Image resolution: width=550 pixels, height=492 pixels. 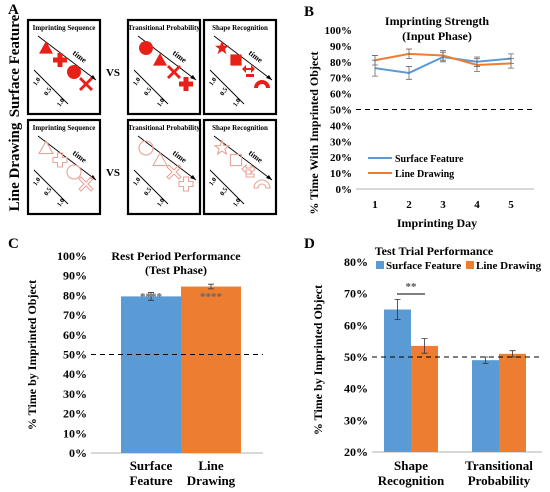 I want to click on legend-swatch, so click(x=470, y=265).